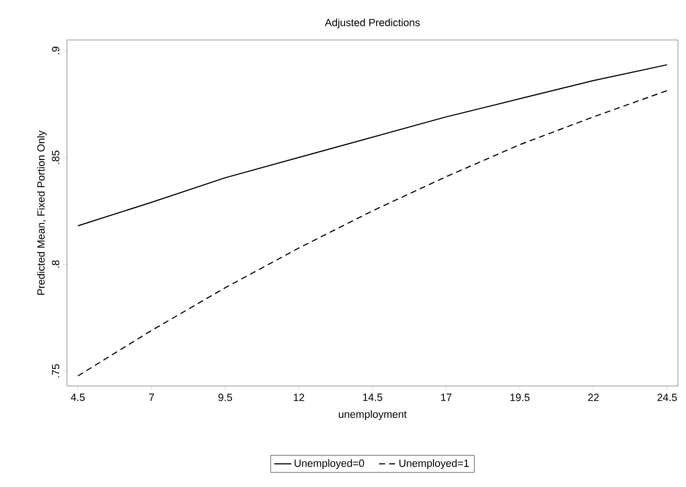  I want to click on legend-label: Unemployed=1, so click(434, 464).